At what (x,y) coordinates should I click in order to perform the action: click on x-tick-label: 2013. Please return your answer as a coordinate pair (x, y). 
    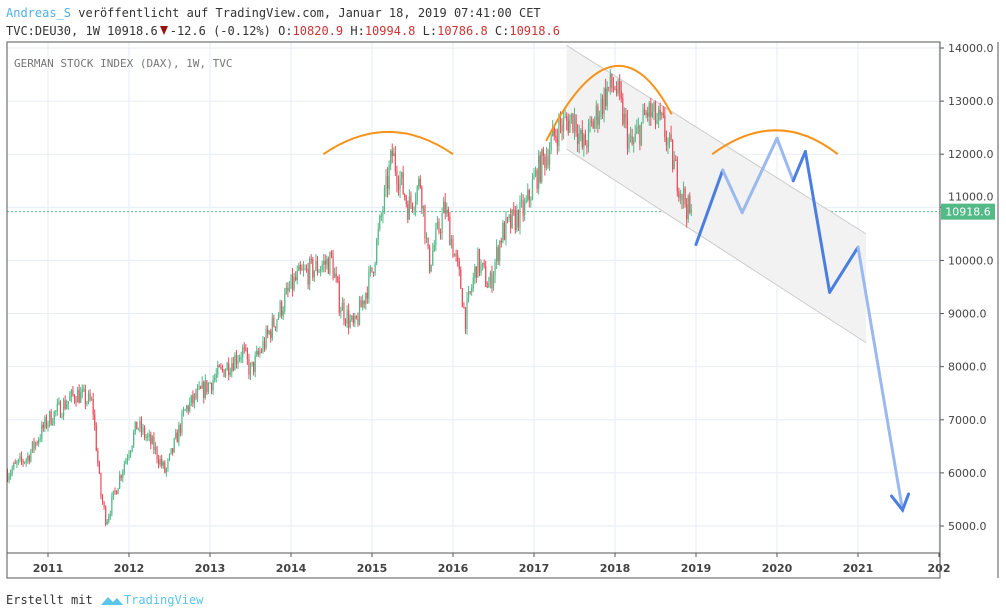
    Looking at the image, I should click on (210, 568).